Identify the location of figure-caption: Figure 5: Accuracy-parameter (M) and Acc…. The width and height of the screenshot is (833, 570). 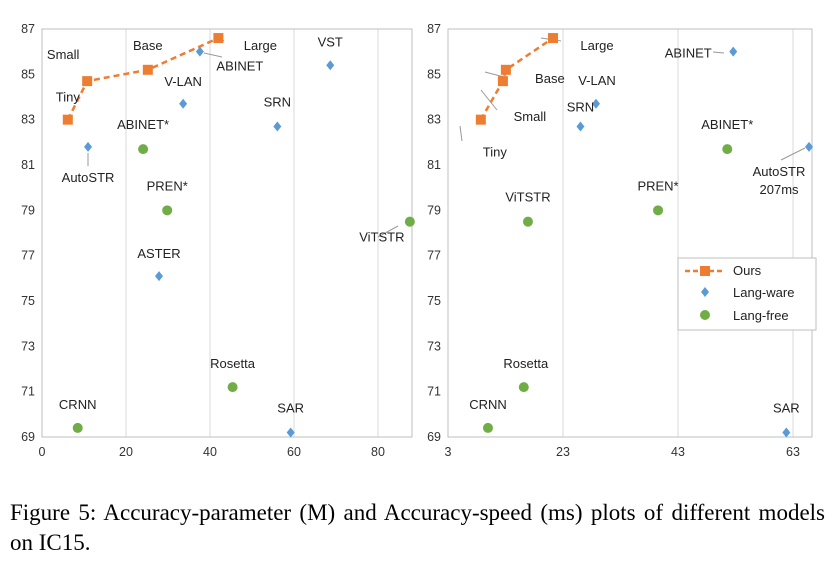
(417, 527).